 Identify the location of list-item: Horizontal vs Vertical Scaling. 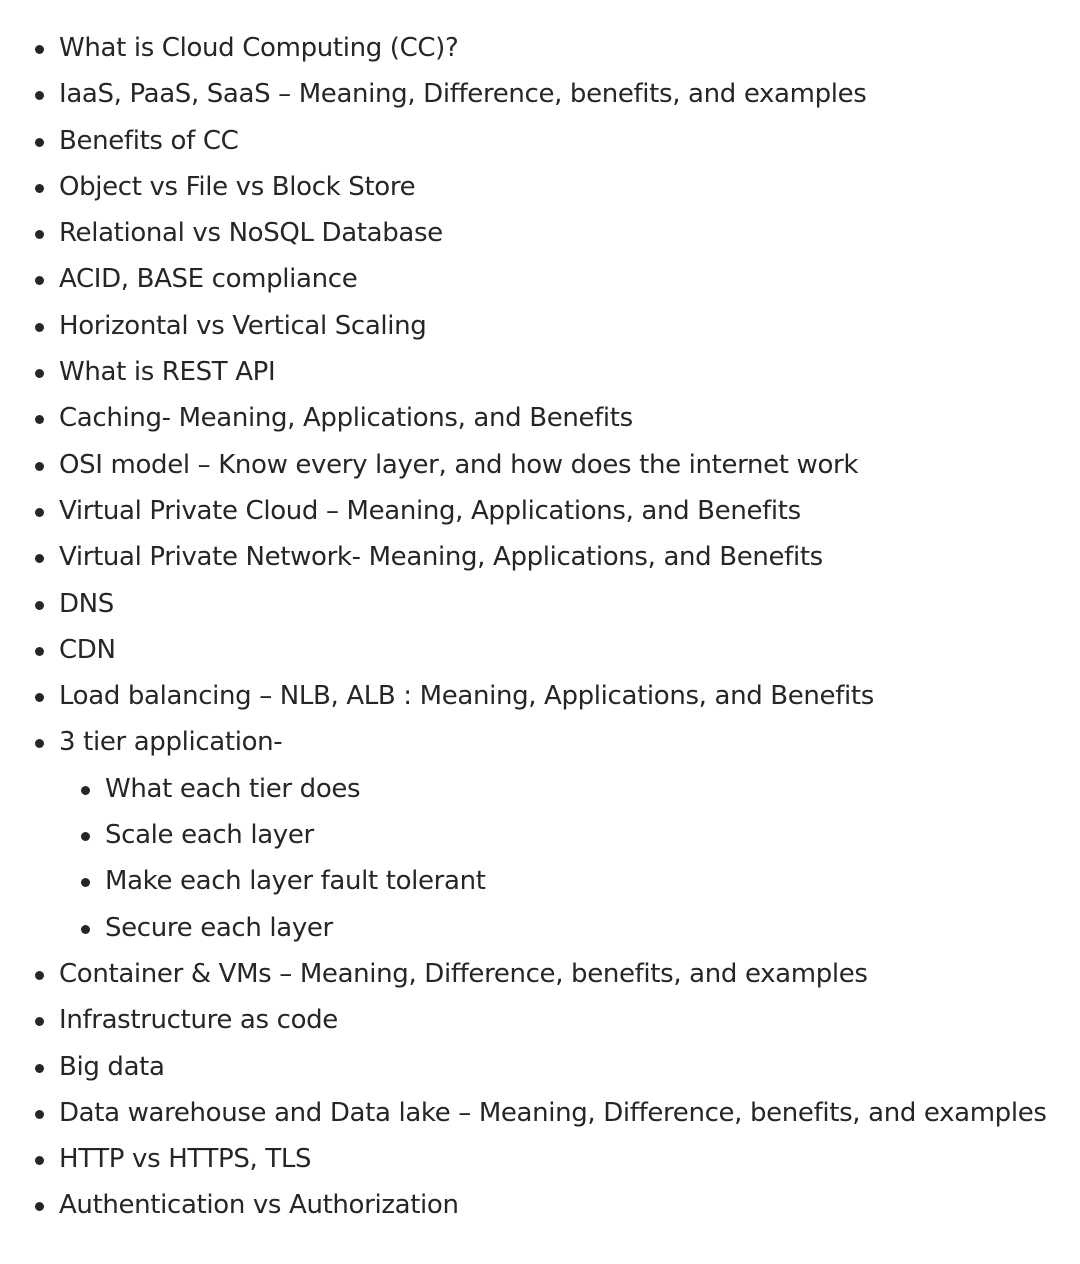
(540, 326).